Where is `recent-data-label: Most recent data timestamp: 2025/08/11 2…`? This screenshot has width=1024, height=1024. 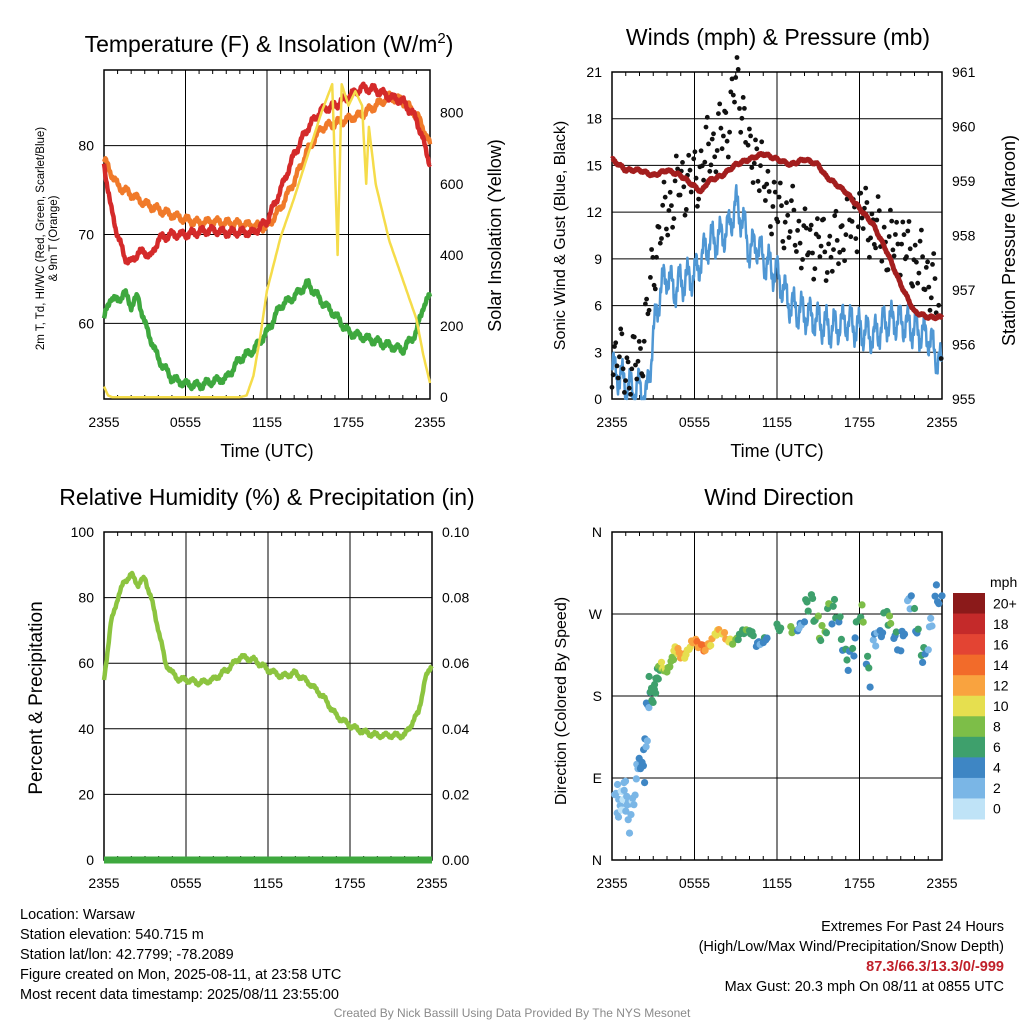
recent-data-label: Most recent data timestamp: 2025/08/11 2… is located at coordinates (179, 995).